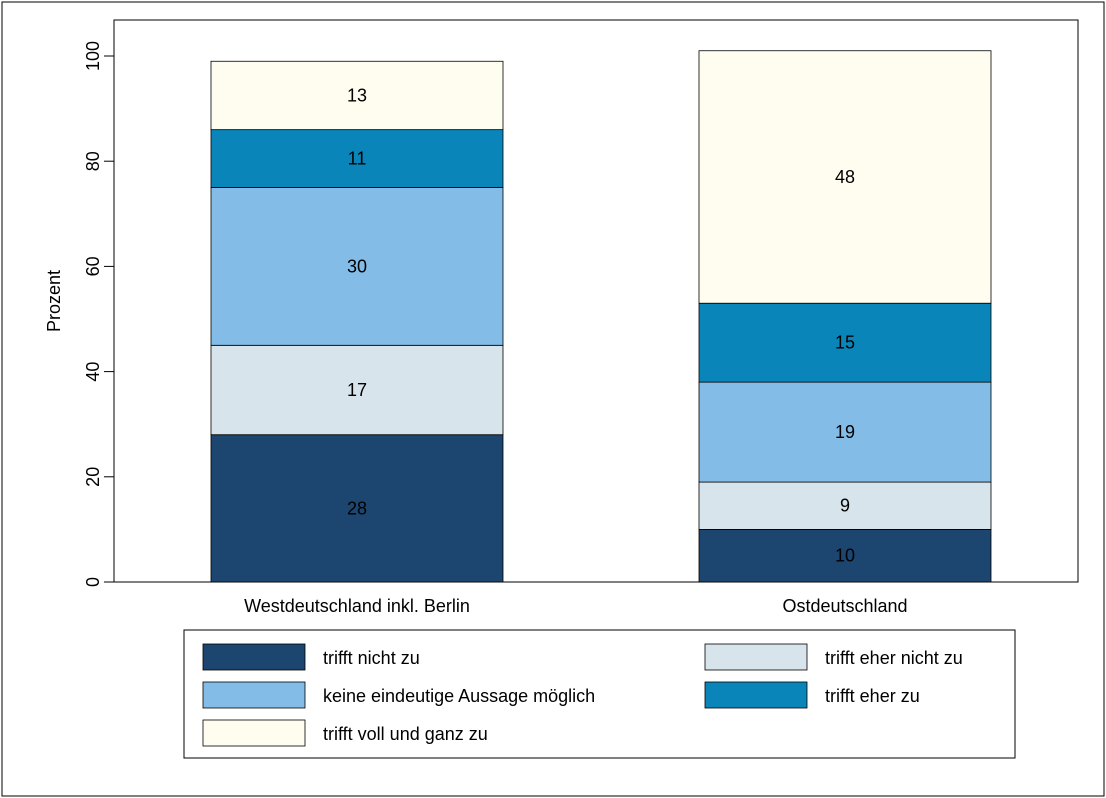  What do you see at coordinates (93, 266) in the screenshot?
I see `y-tick-label: 60` at bounding box center [93, 266].